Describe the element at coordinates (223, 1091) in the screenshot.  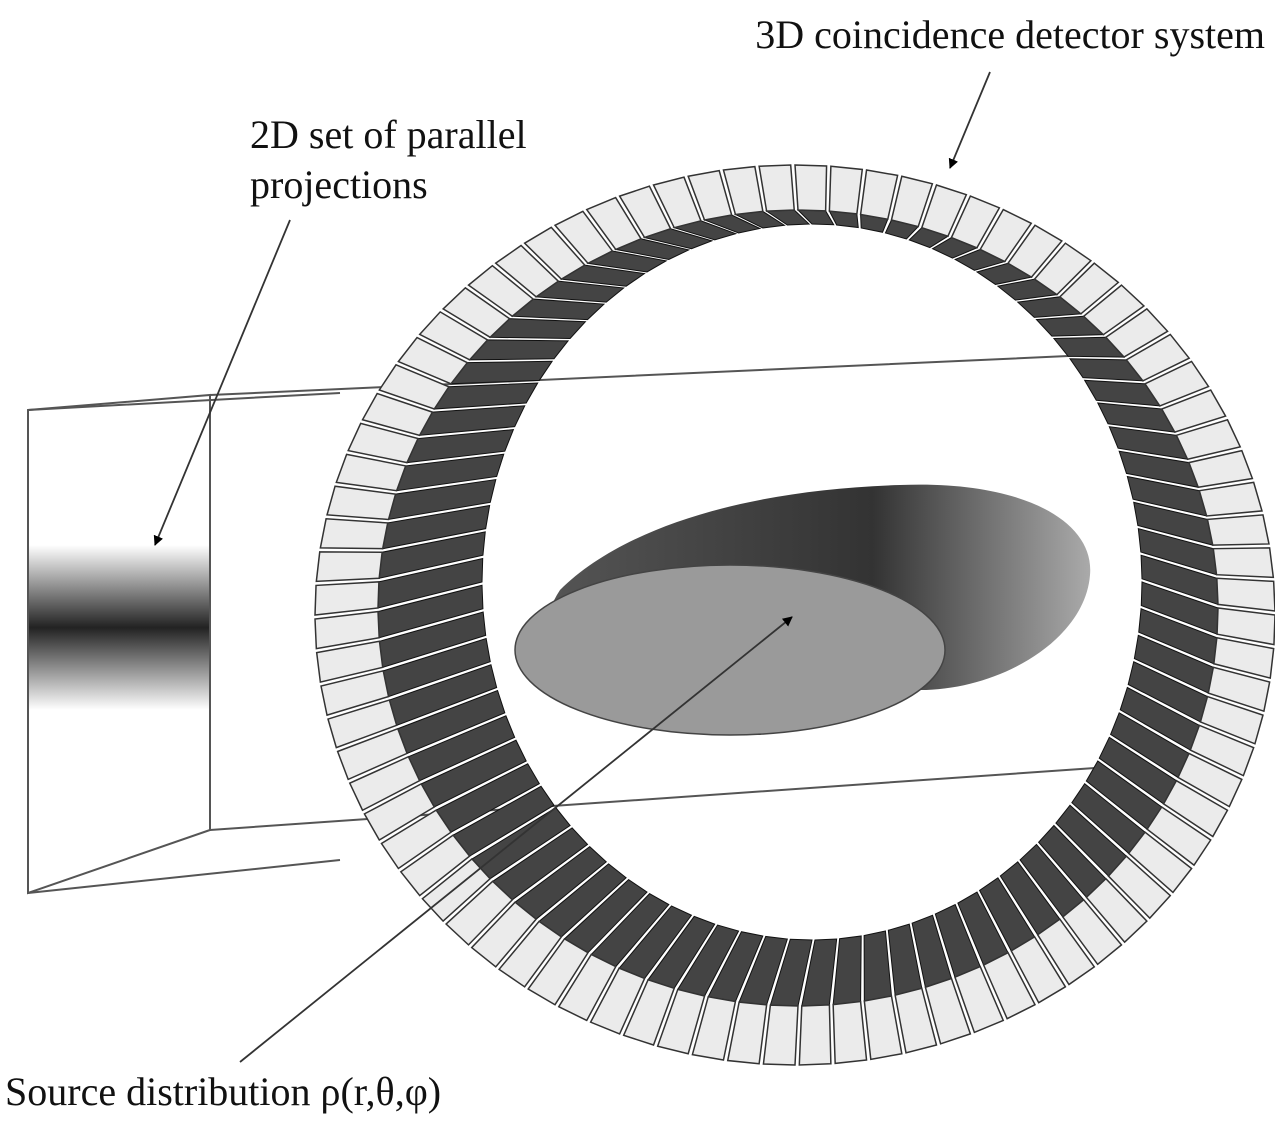
I see `source-label: Source distribution ρ(r,θ,φ)` at that location.